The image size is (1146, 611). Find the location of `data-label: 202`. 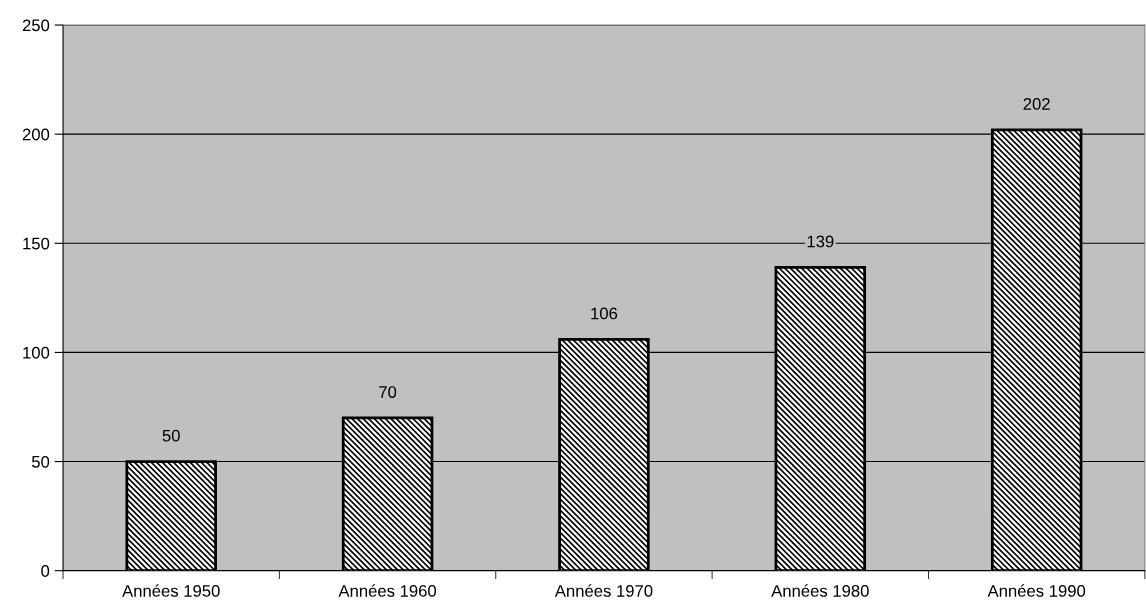

data-label: 202 is located at coordinates (1036, 104).